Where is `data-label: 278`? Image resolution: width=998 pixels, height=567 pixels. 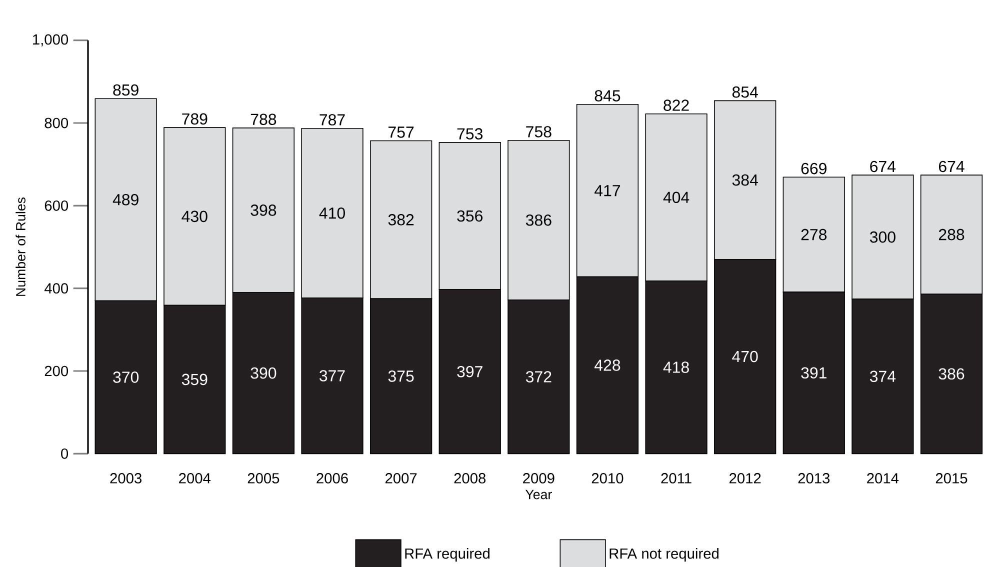
data-label: 278 is located at coordinates (814, 234).